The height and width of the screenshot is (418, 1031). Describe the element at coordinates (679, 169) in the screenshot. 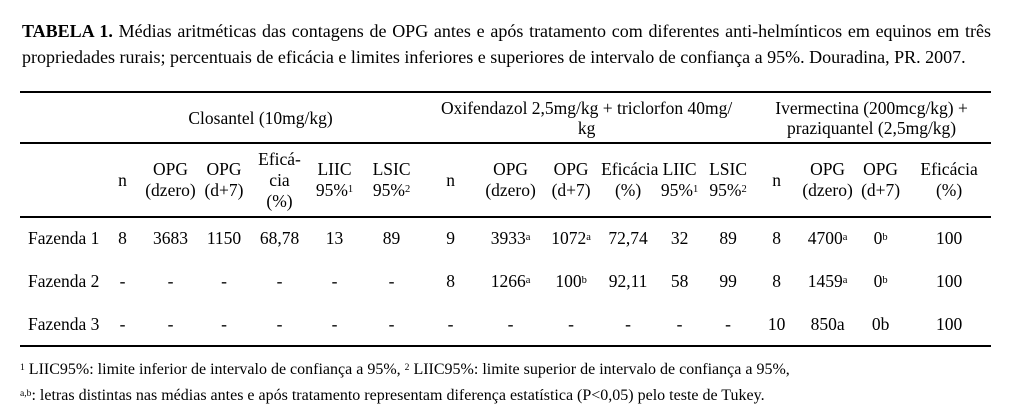

I see `column-header-line: LIIC` at that location.